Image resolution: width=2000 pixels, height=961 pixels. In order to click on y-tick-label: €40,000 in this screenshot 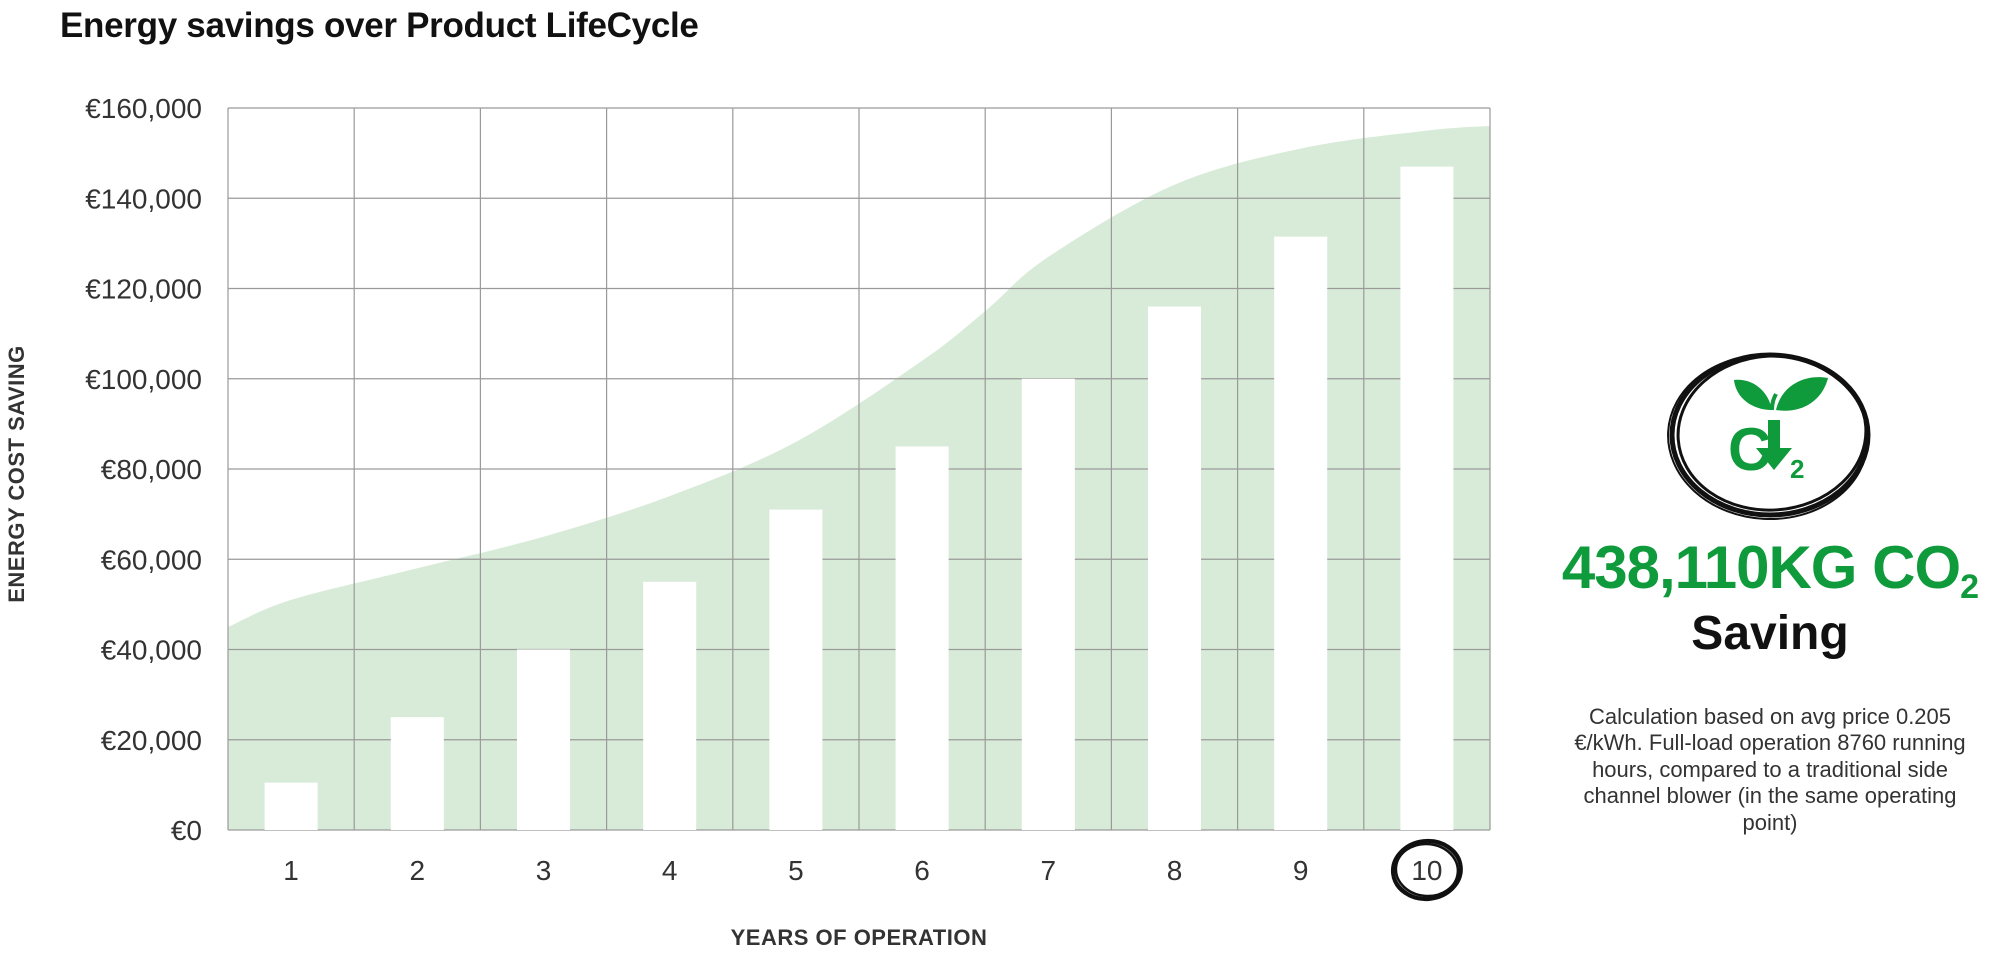, I will do `click(151, 650)`.